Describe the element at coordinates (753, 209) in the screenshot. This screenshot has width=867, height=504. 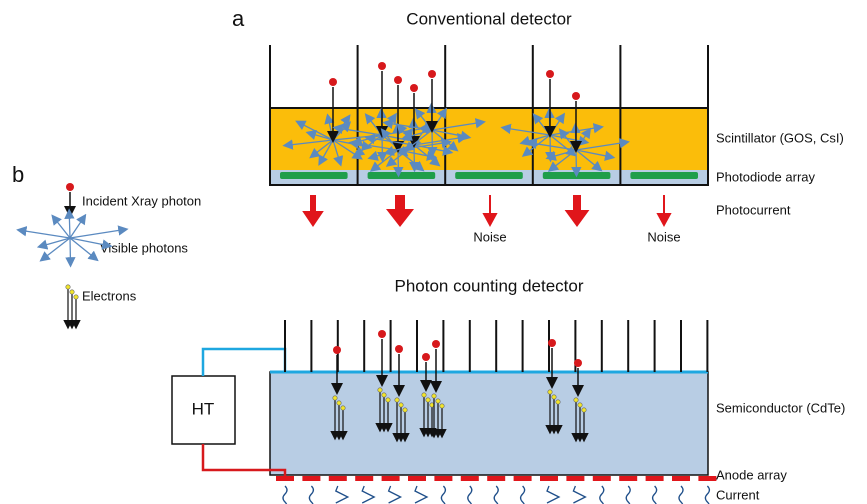
I see `label: Photocurrent` at that location.